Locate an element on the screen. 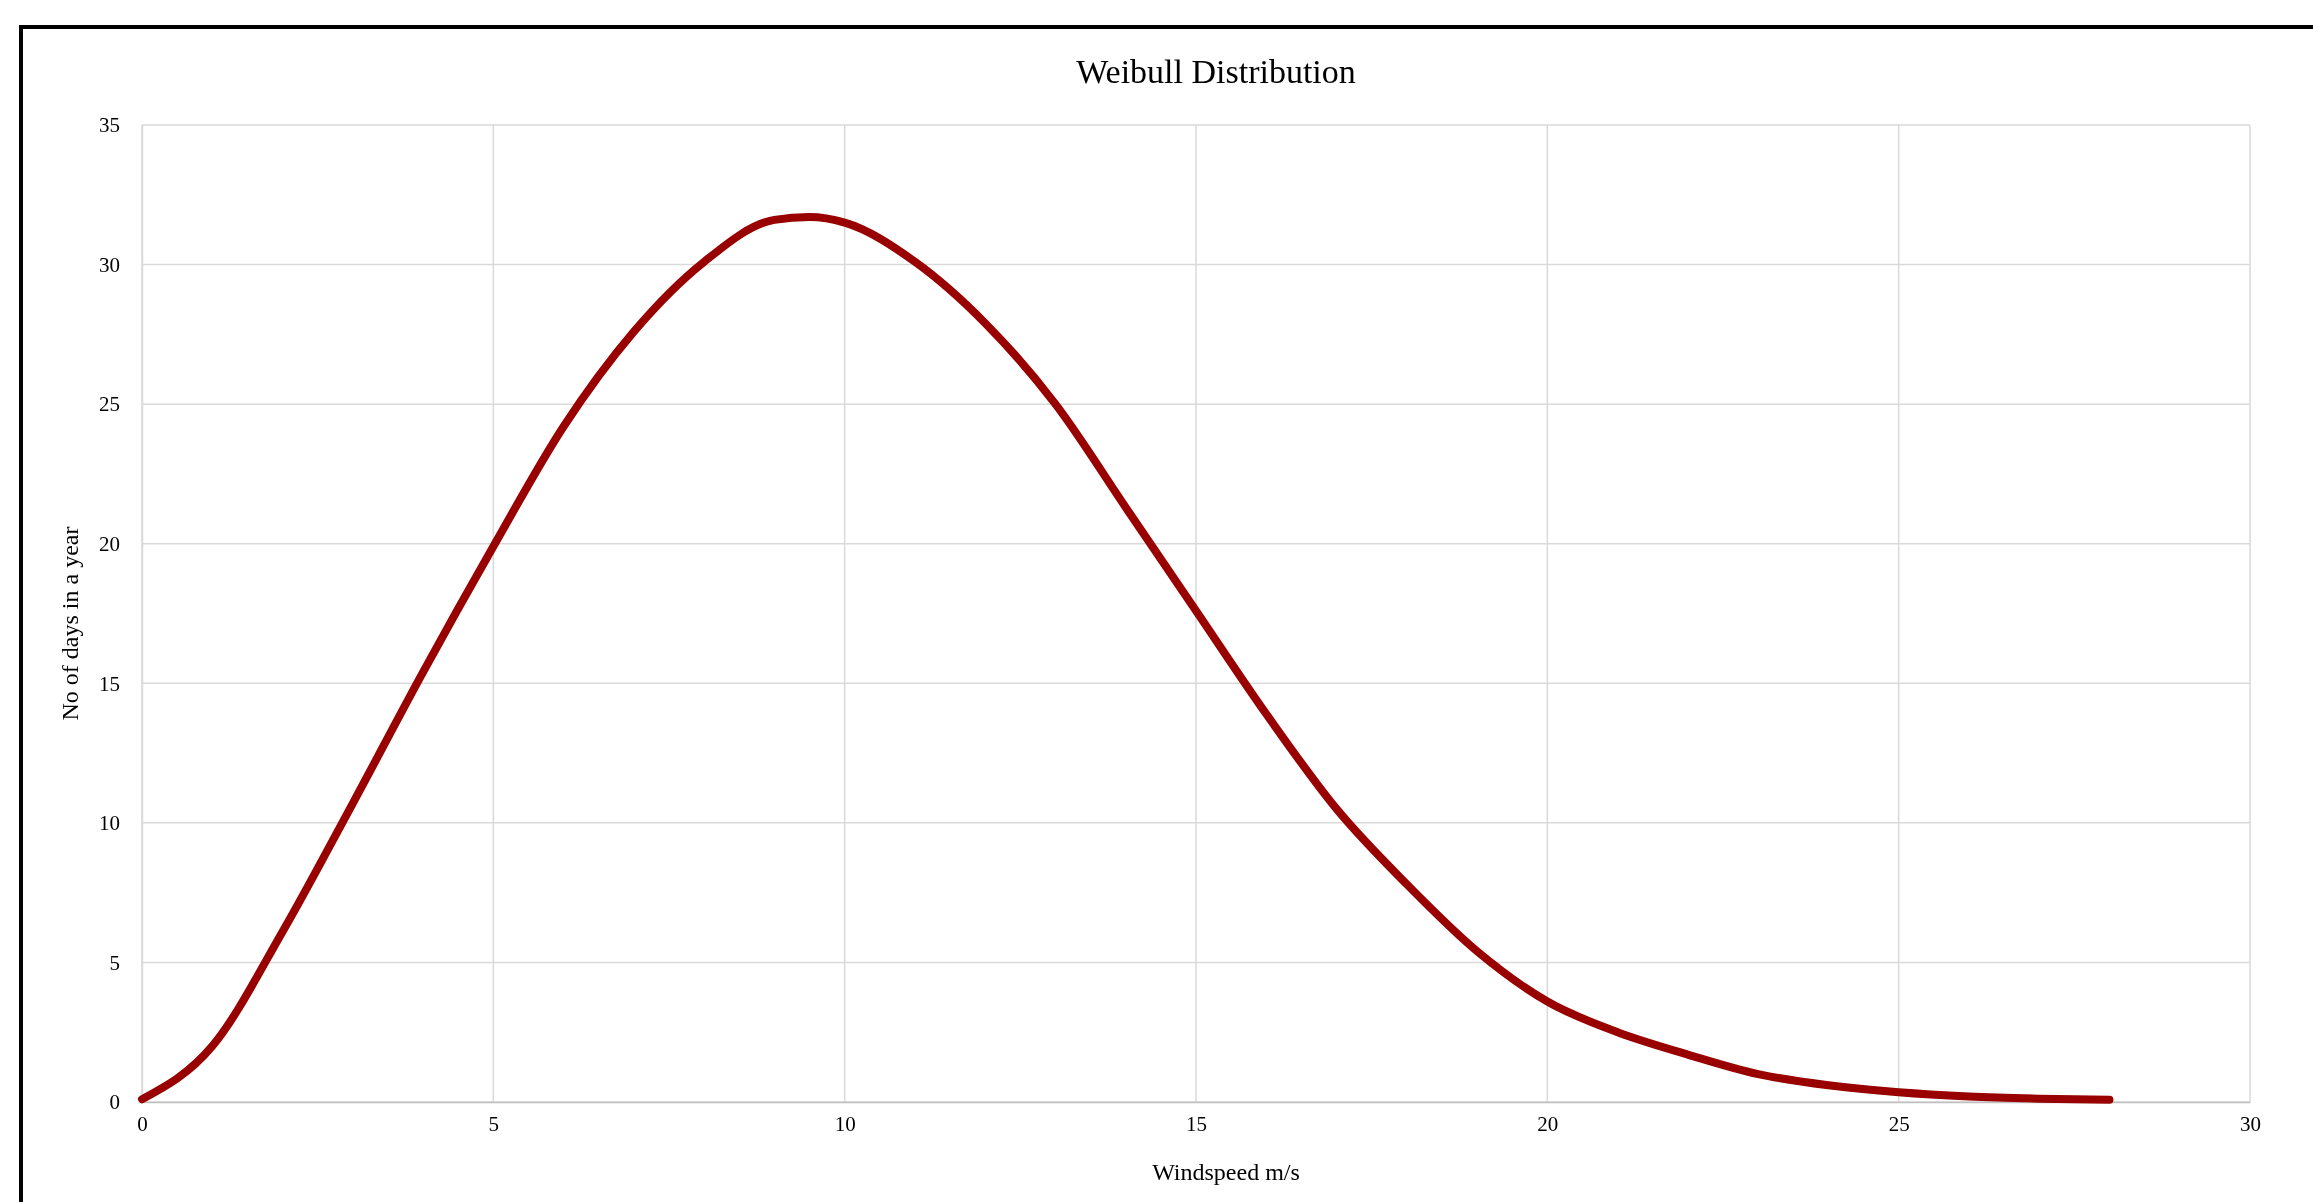 Image resolution: width=2313 pixels, height=1202 pixels. y-axis-title: No of days in a year is located at coordinates (70, 623).